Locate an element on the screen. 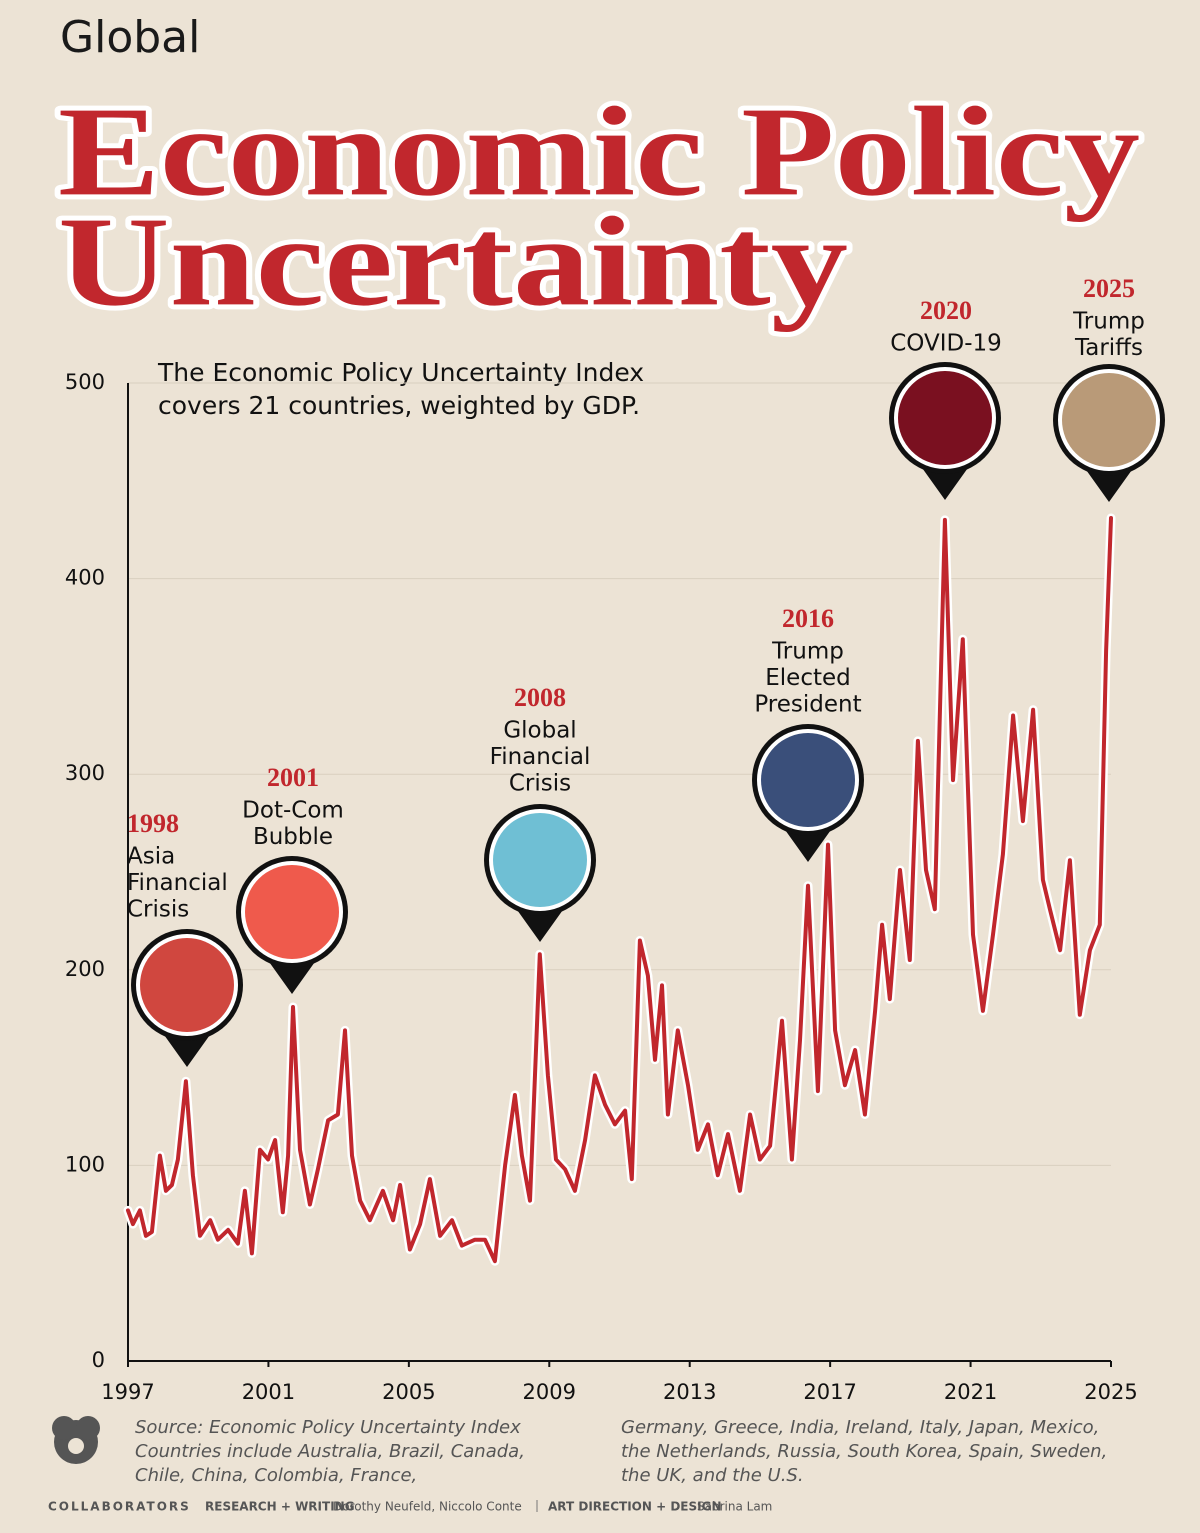 Image resolution: width=1200 pixels, height=1533 pixels. subtitle-line: The Economic Policy Uncertainty Index is located at coordinates (400, 372).